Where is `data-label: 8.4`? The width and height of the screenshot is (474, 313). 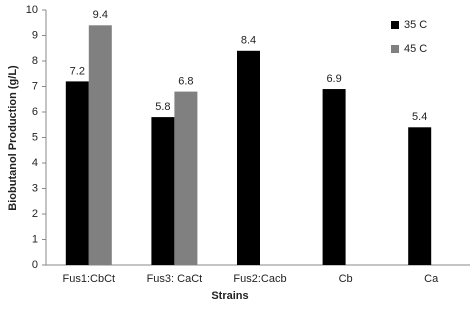
data-label: 8.4 is located at coordinates (248, 41).